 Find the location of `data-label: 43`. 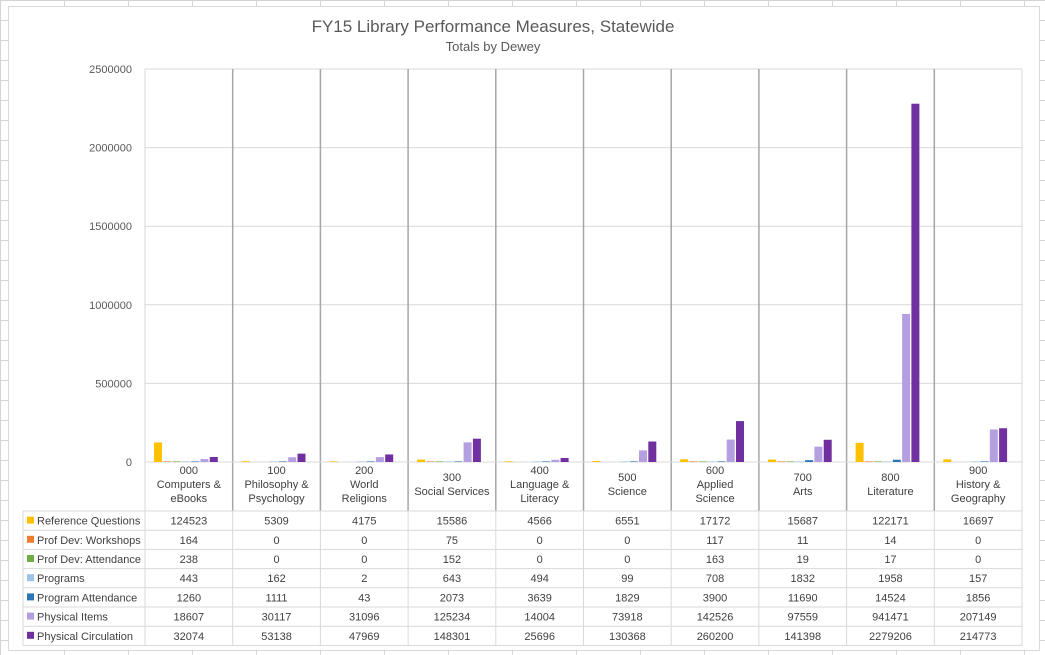

data-label: 43 is located at coordinates (364, 598).